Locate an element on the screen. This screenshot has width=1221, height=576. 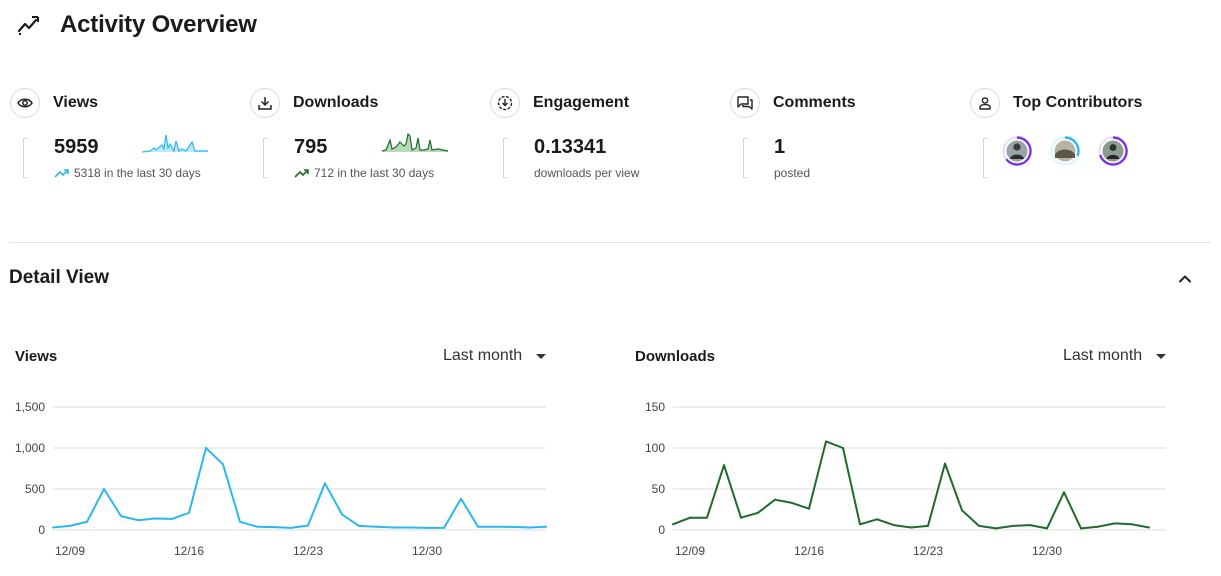
series-line is located at coordinates (911, 485).